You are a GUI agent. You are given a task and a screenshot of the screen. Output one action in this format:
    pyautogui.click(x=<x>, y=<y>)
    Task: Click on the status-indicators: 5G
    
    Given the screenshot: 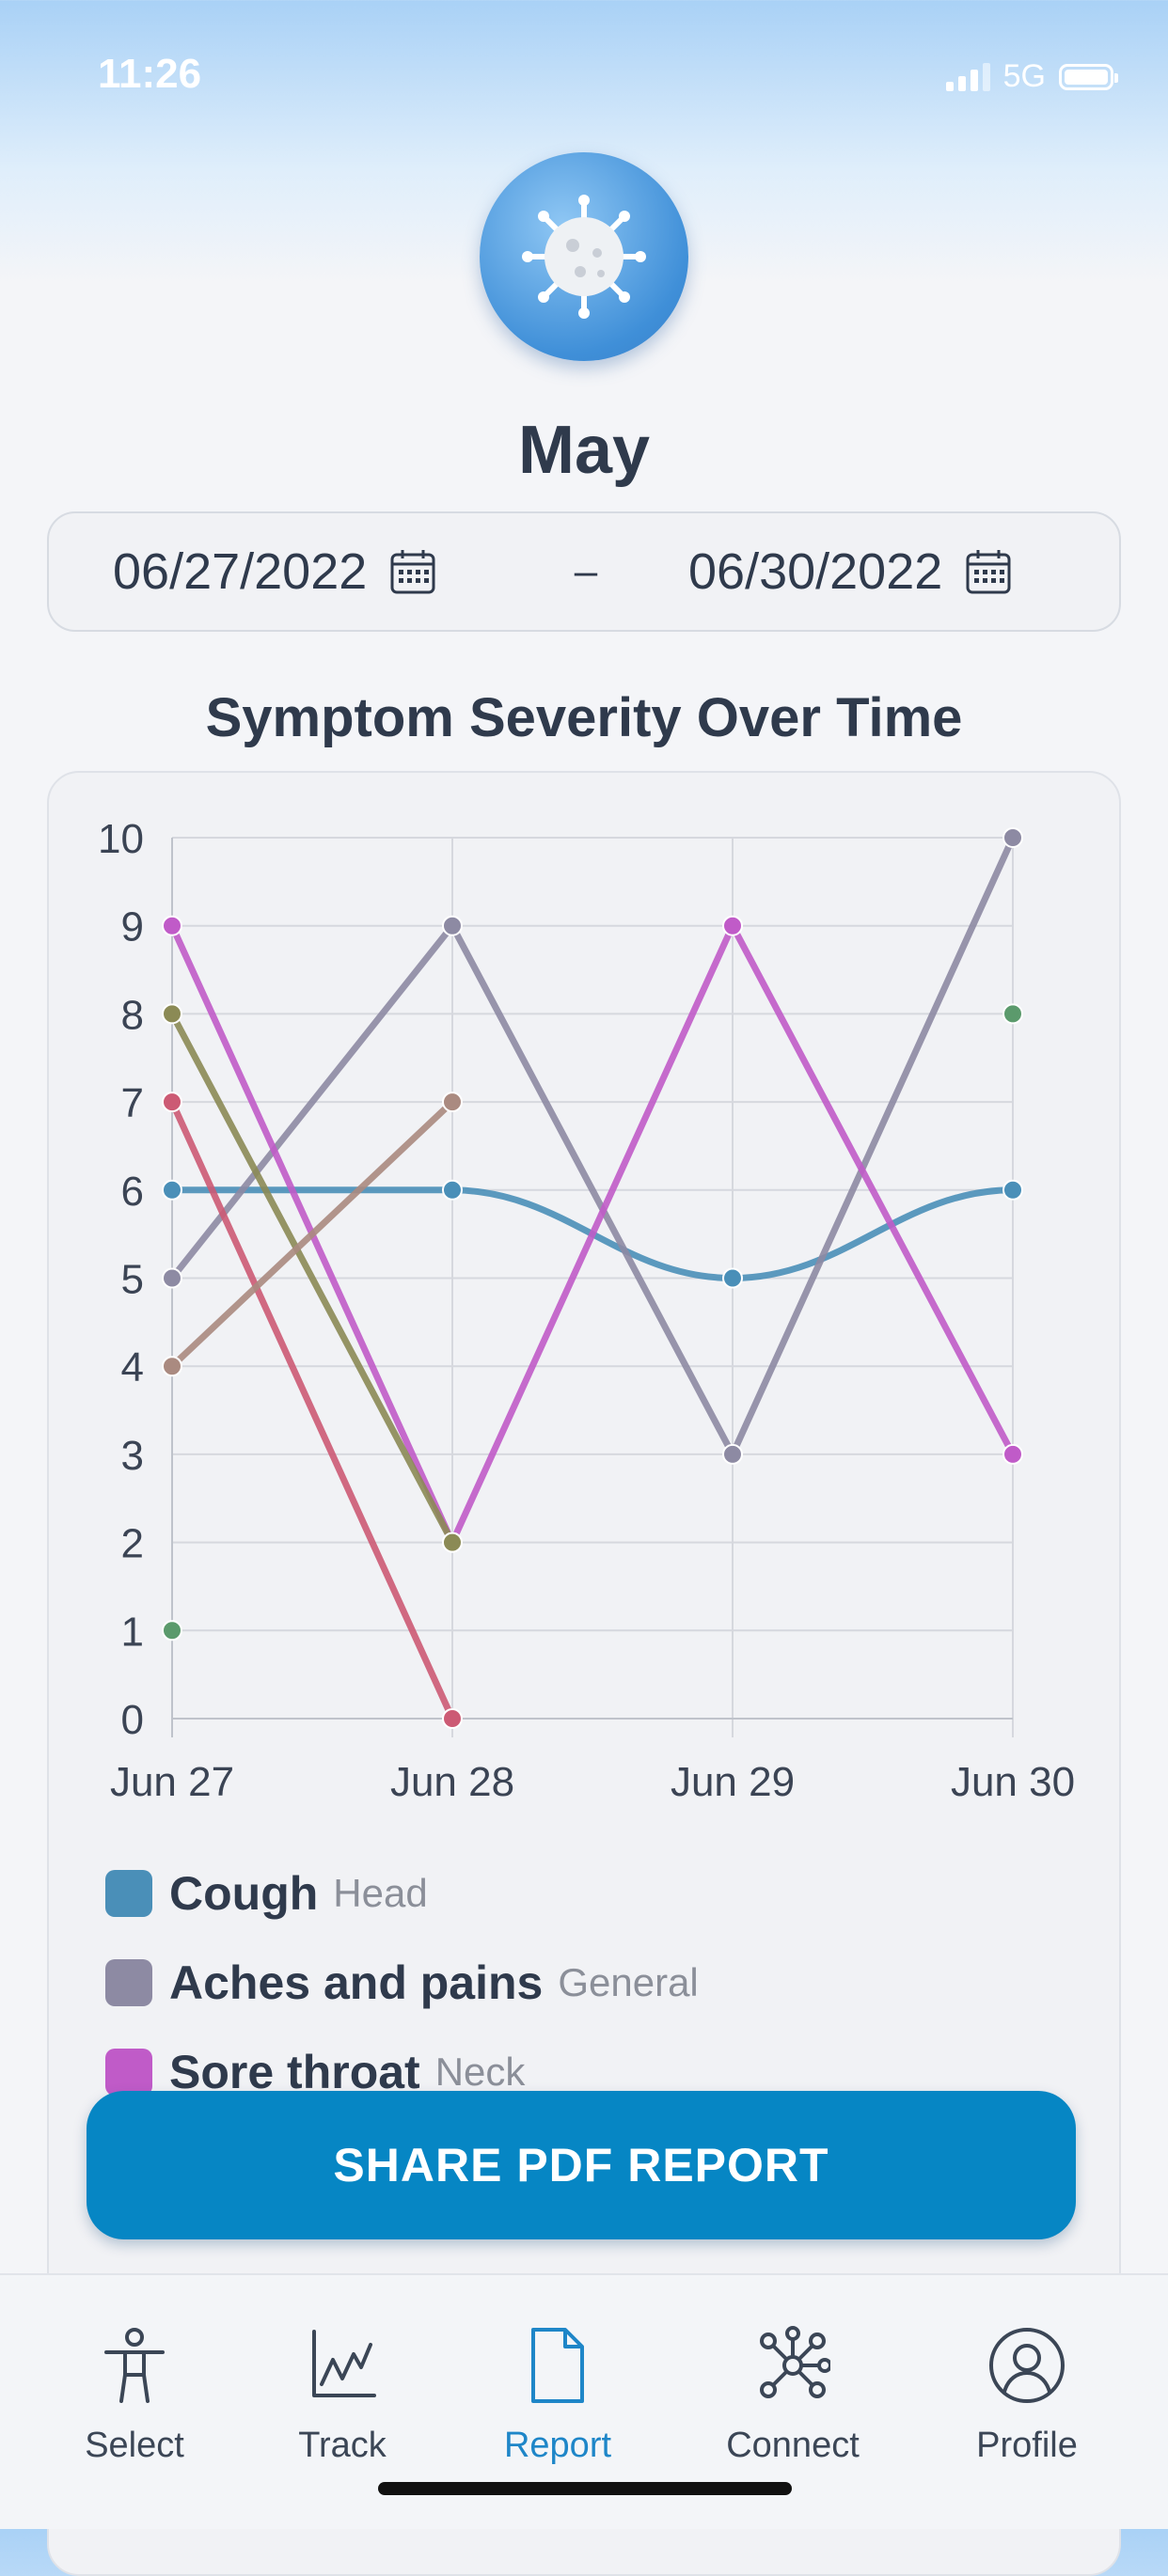 What is the action you would take?
    pyautogui.click(x=1031, y=76)
    